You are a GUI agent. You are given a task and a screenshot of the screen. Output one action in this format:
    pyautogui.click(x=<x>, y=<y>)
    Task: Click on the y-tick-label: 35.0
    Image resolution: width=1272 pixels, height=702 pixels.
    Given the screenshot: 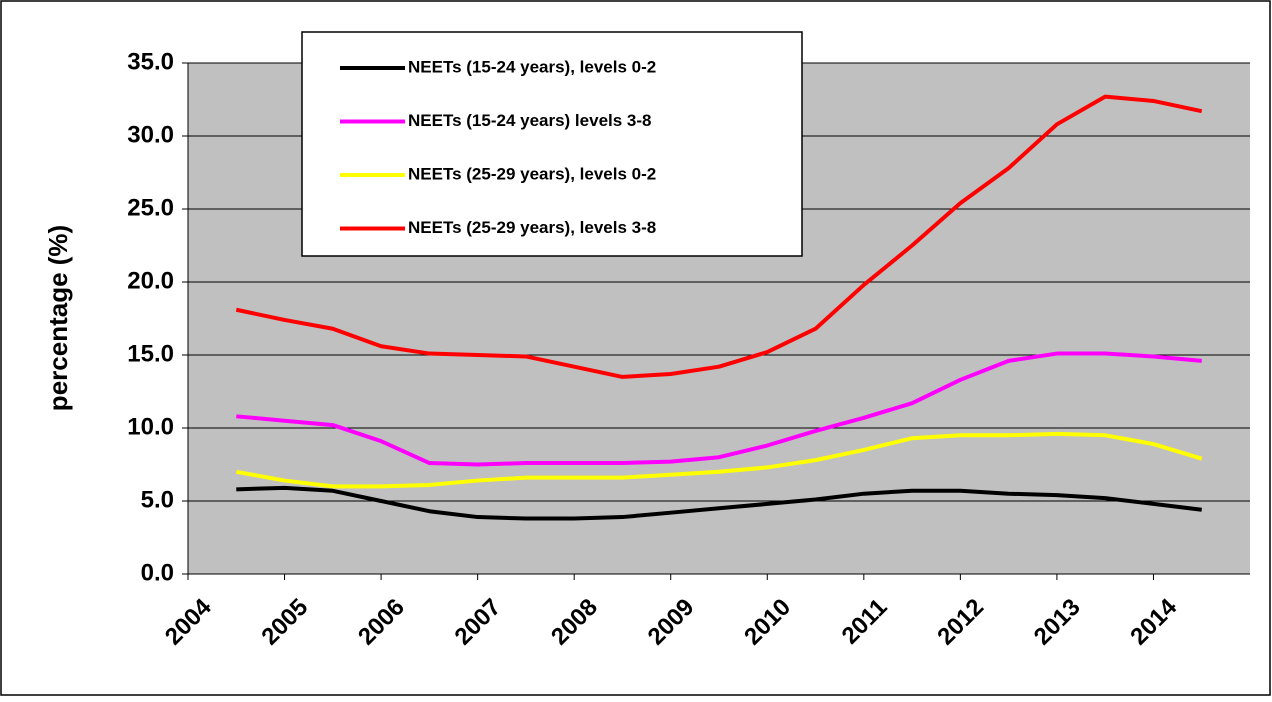 What is the action you would take?
    pyautogui.click(x=150, y=61)
    